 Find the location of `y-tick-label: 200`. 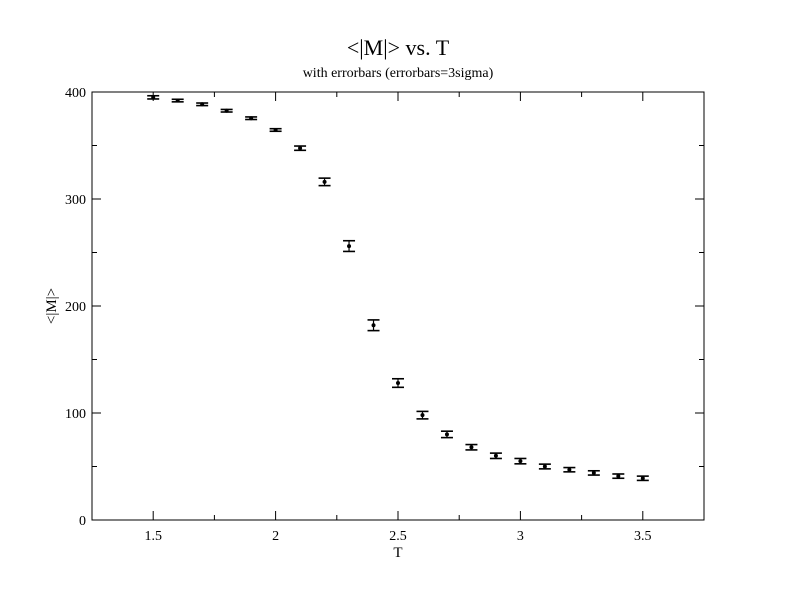

y-tick-label: 200 is located at coordinates (75, 307).